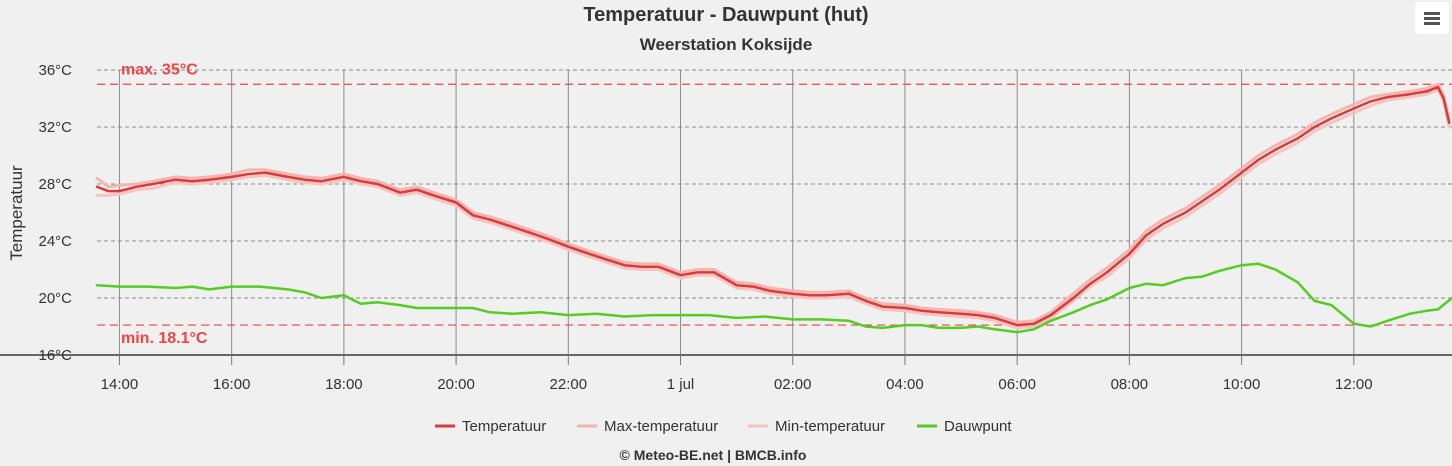 The width and height of the screenshot is (1452, 466). Describe the element at coordinates (55, 213) in the screenshot. I see `y-axis-ticks: 36°C 32°C 28°C 24°C 20°C 16°C` at that location.